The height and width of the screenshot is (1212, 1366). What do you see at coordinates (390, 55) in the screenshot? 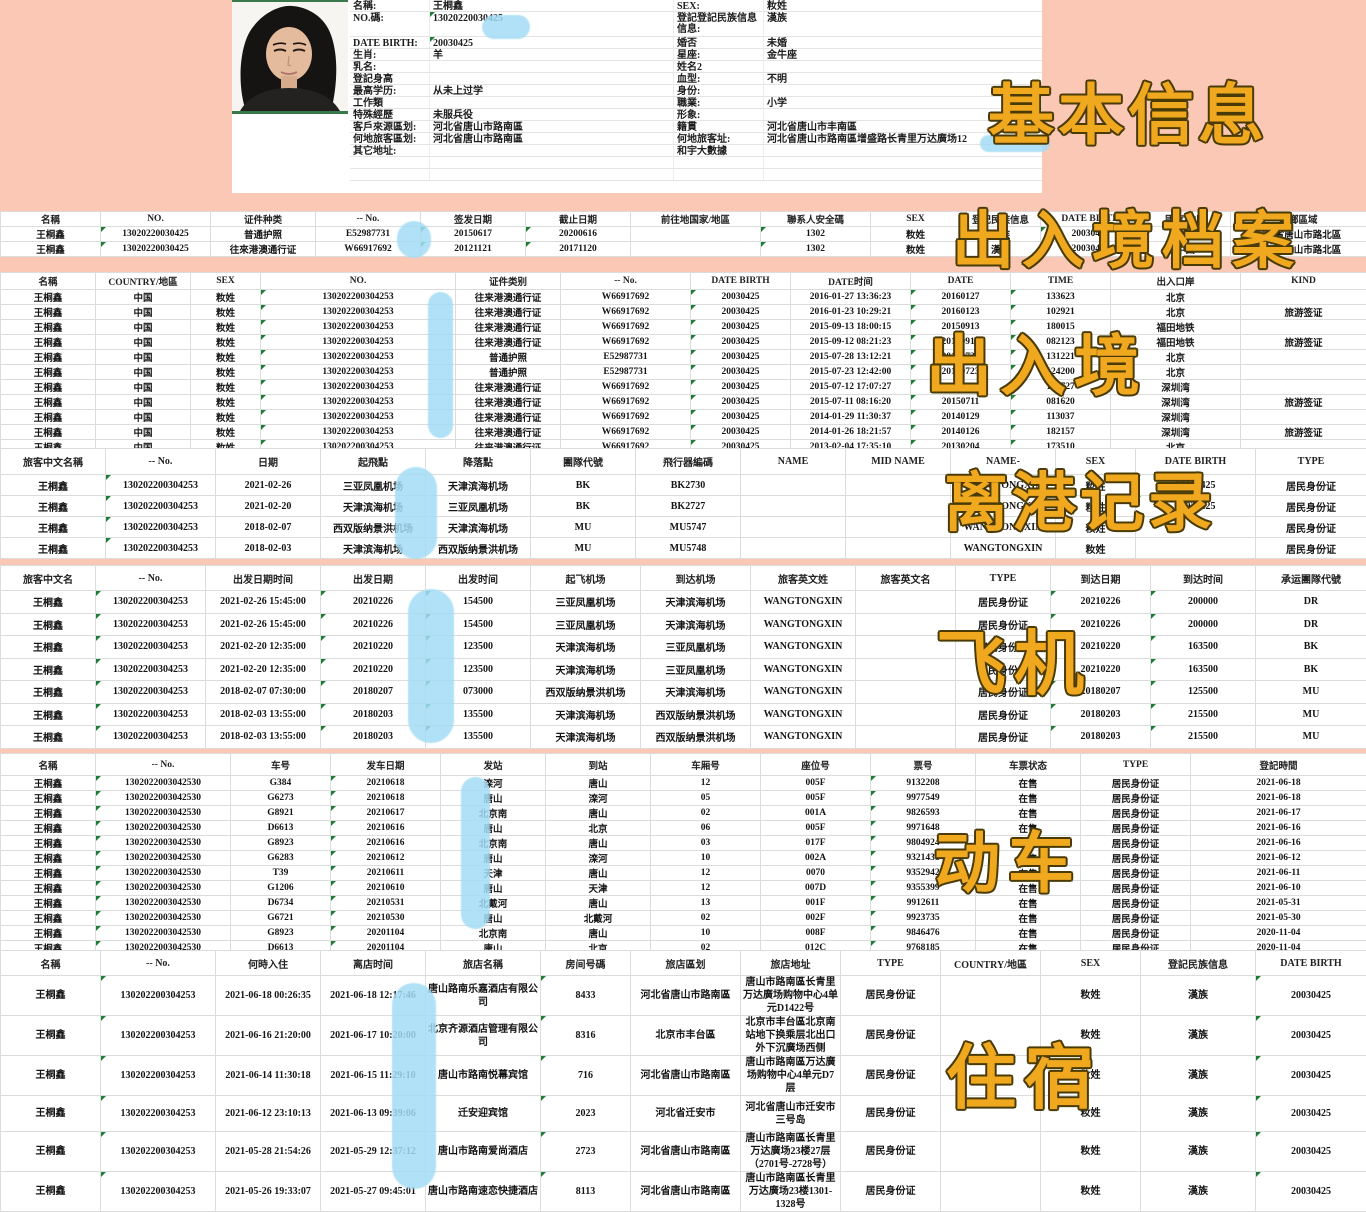
I see `field-label: 生肖:` at bounding box center [390, 55].